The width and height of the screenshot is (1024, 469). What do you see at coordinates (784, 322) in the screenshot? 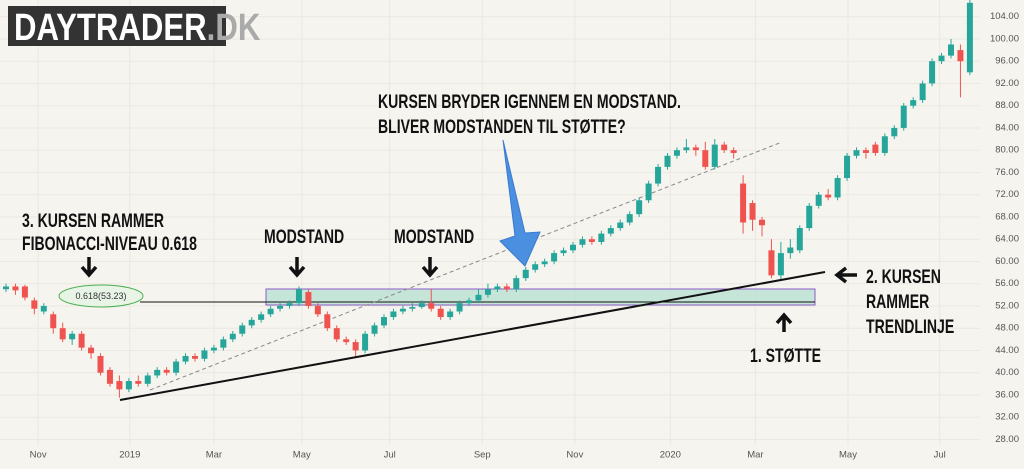
I see `arrow-up` at bounding box center [784, 322].